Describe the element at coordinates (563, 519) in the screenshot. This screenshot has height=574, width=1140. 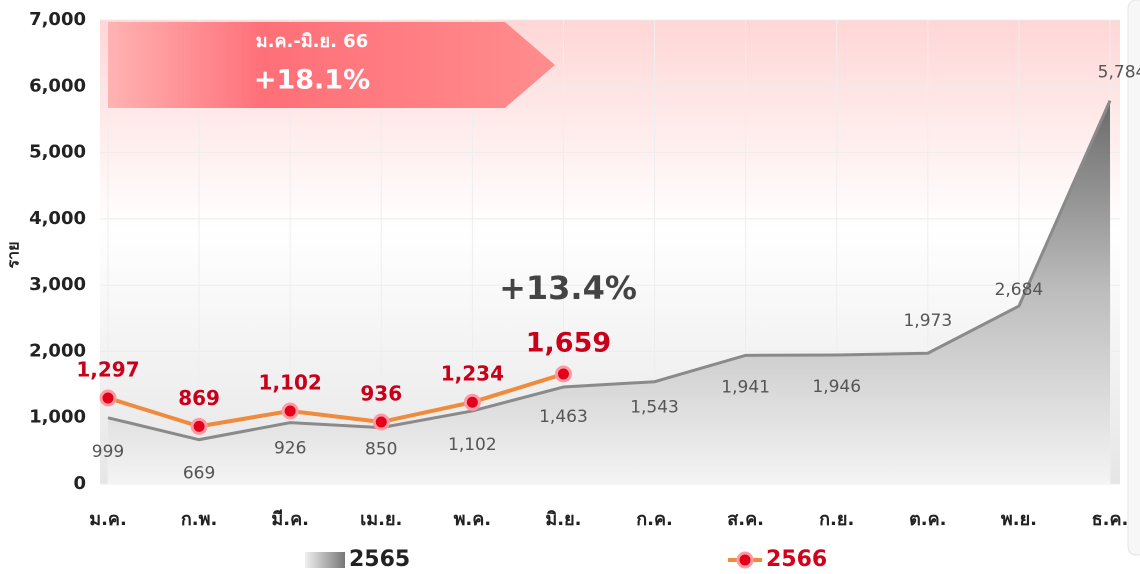
I see `x-tick-label: มิ.ย.` at that location.